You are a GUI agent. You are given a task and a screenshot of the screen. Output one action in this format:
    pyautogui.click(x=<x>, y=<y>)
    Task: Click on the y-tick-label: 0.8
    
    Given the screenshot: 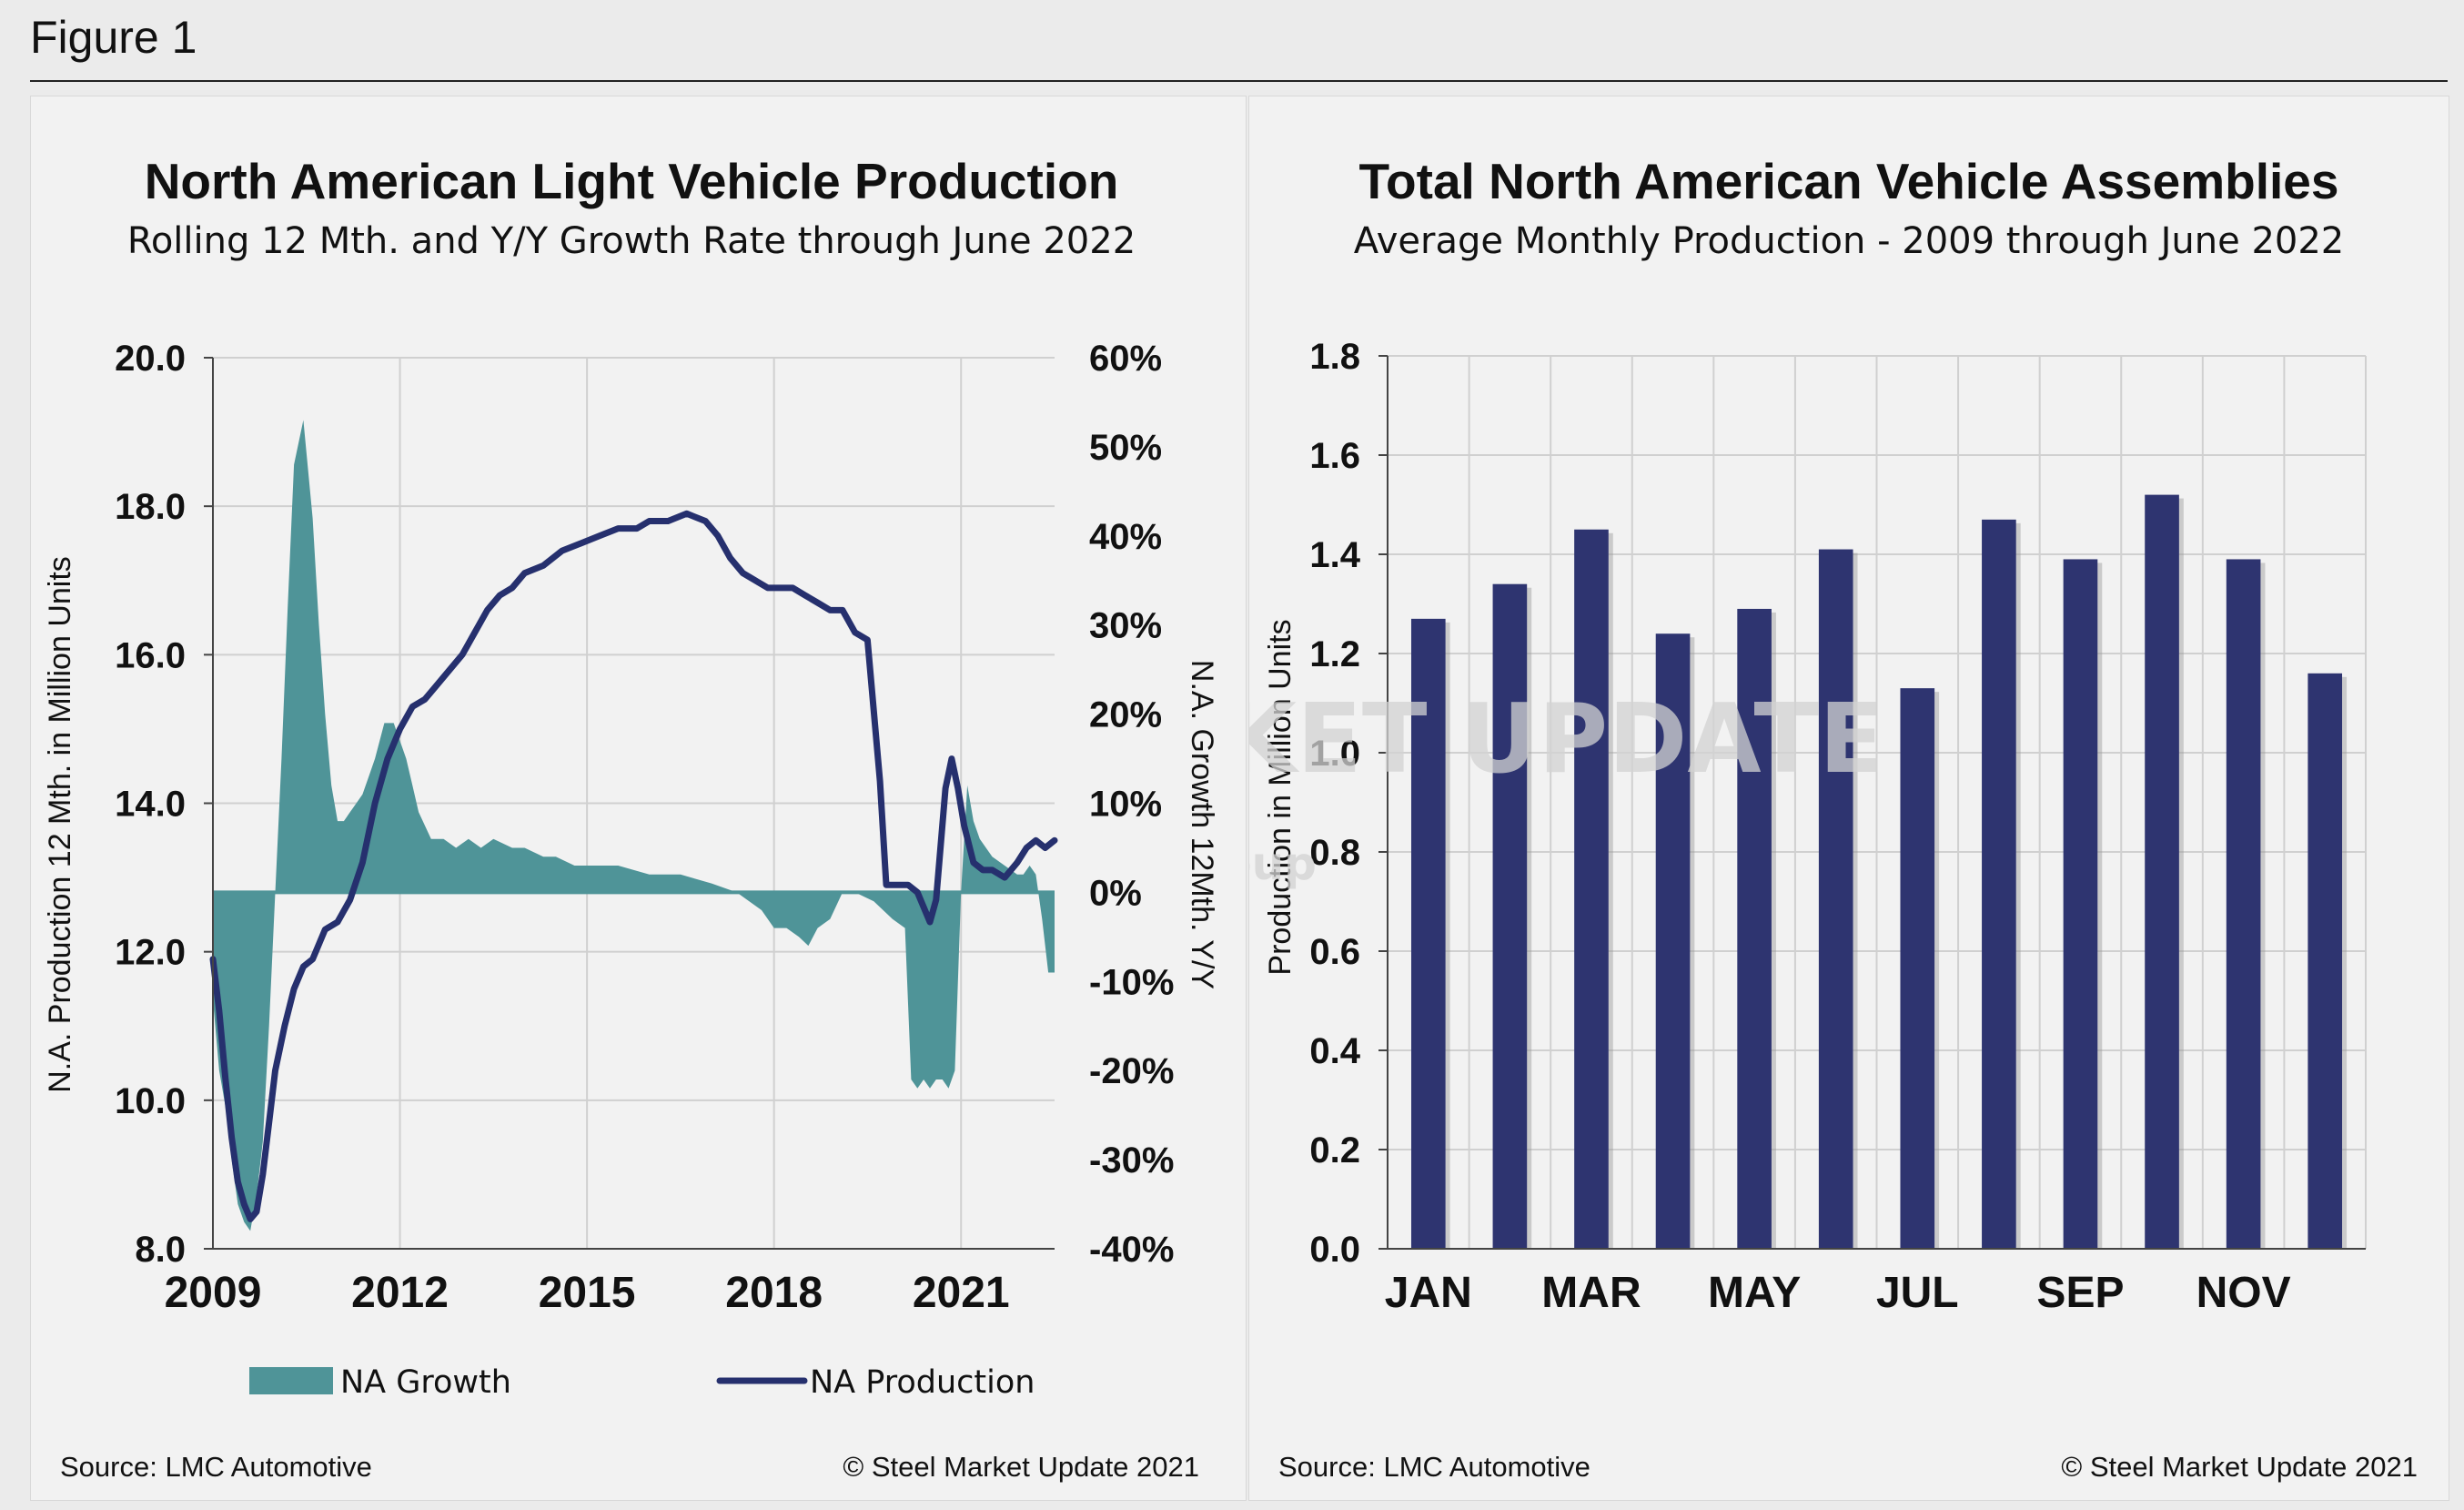 What is the action you would take?
    pyautogui.click(x=1334, y=853)
    